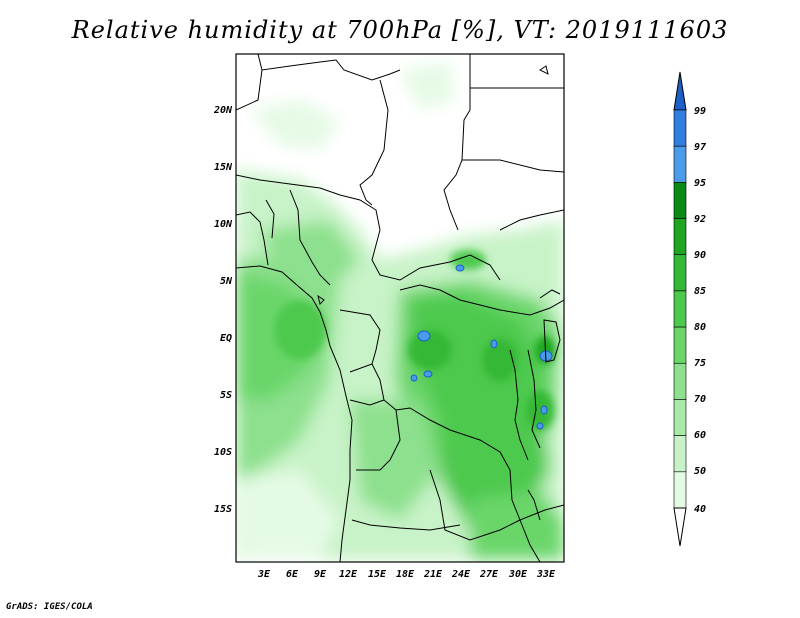 This screenshot has width=800, height=618. Describe the element at coordinates (700, 111) in the screenshot. I see `colorbar-label: 99` at that location.